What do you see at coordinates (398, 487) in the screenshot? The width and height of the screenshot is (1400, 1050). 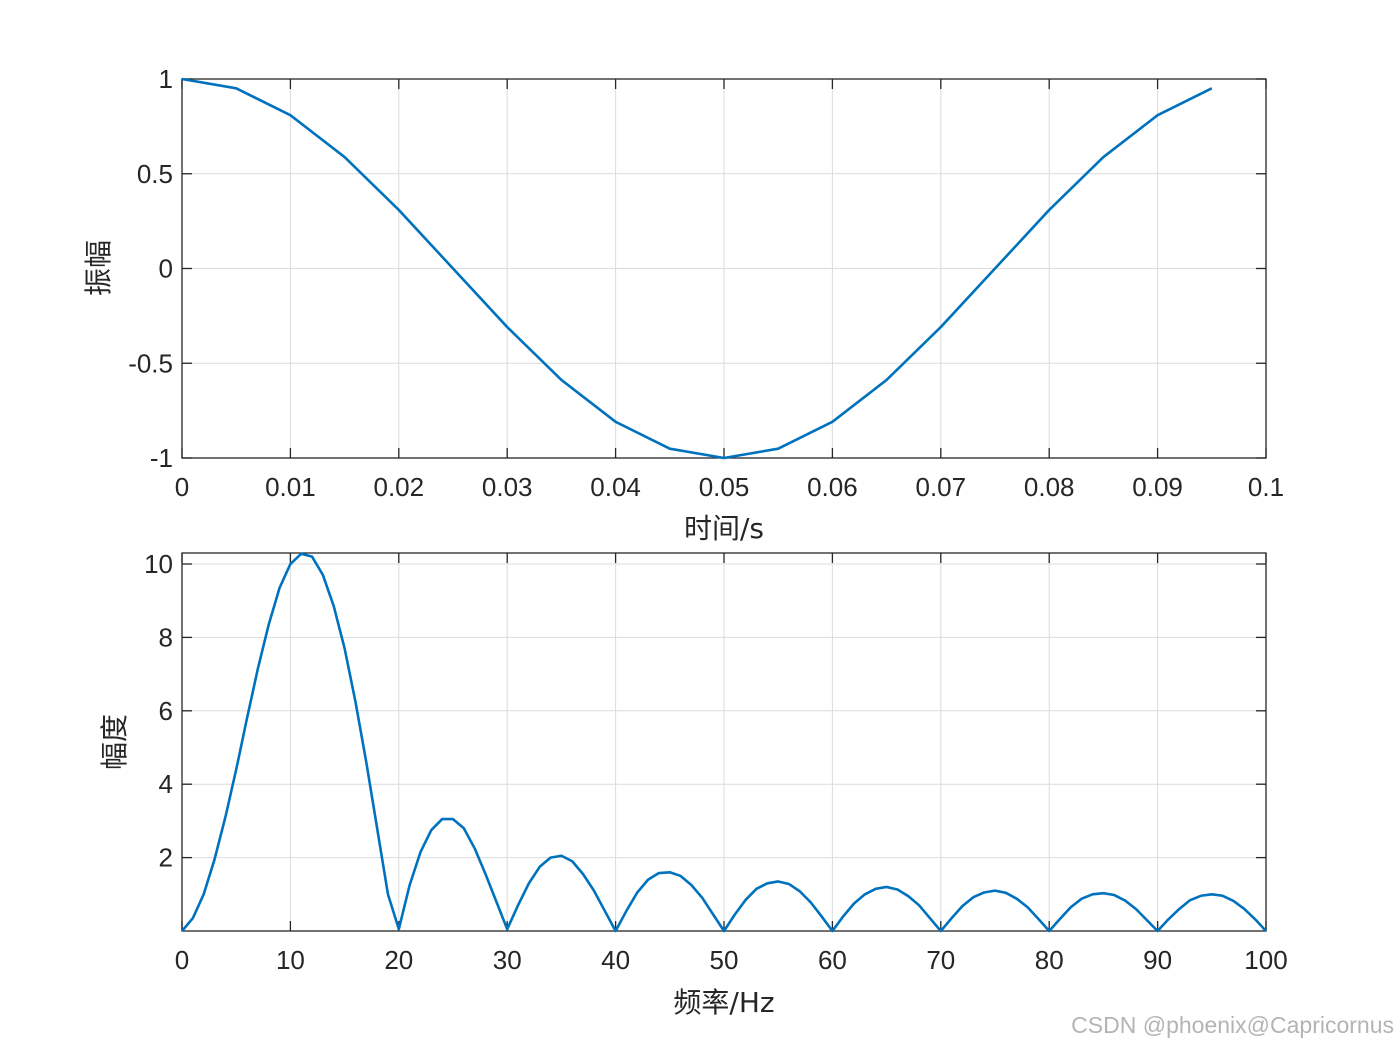 I see `x-tick-label: 0.02` at bounding box center [398, 487].